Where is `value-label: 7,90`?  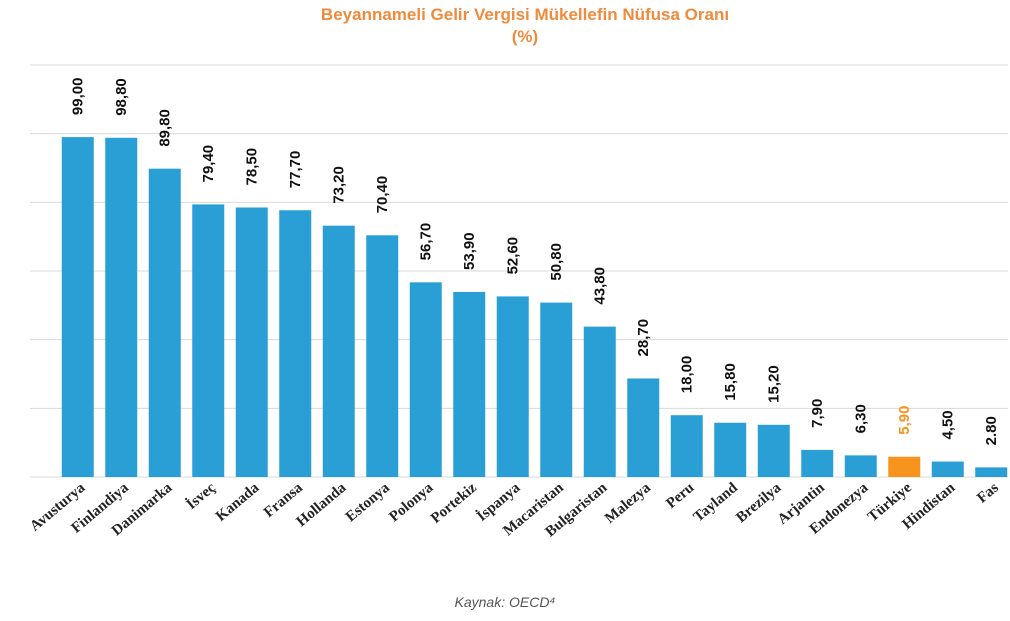 value-label: 7,90 is located at coordinates (817, 413).